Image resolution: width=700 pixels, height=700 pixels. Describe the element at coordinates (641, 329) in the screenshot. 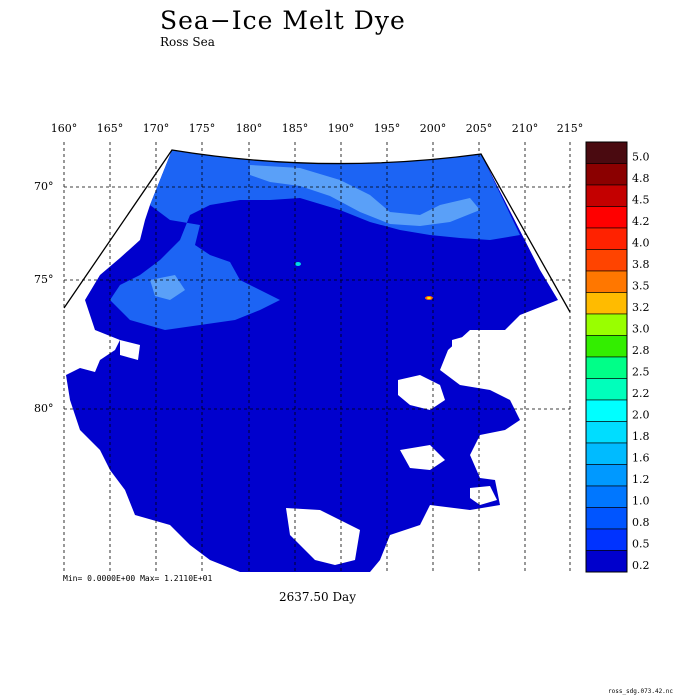

I see `colorbar-label: 3.0` at that location.